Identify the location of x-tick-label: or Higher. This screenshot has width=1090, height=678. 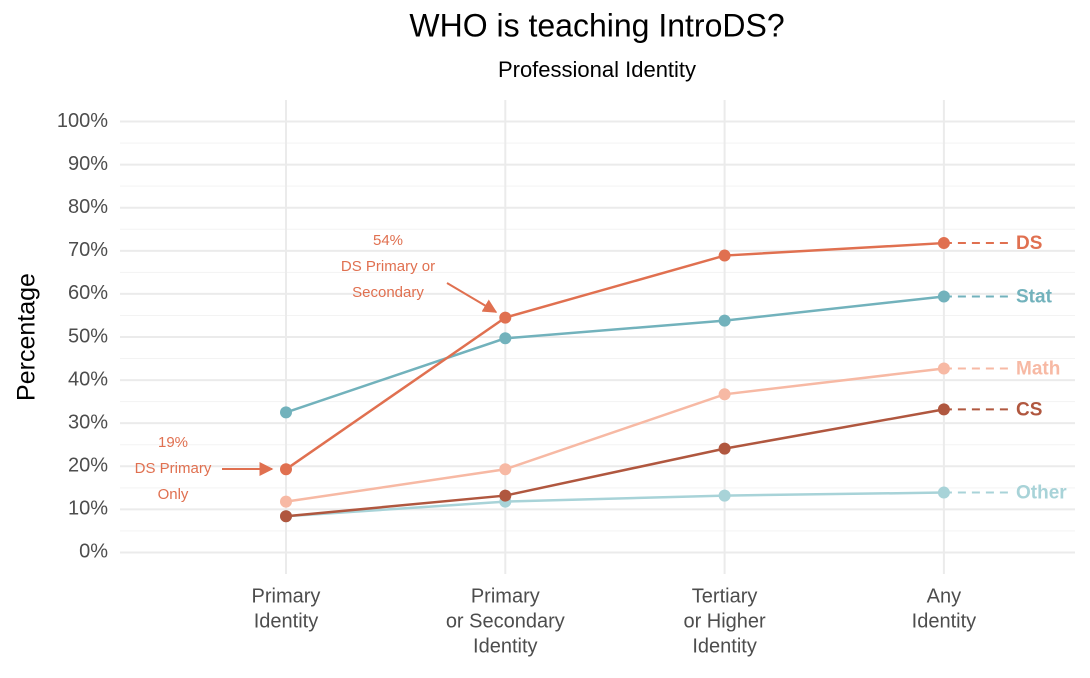
(724, 621).